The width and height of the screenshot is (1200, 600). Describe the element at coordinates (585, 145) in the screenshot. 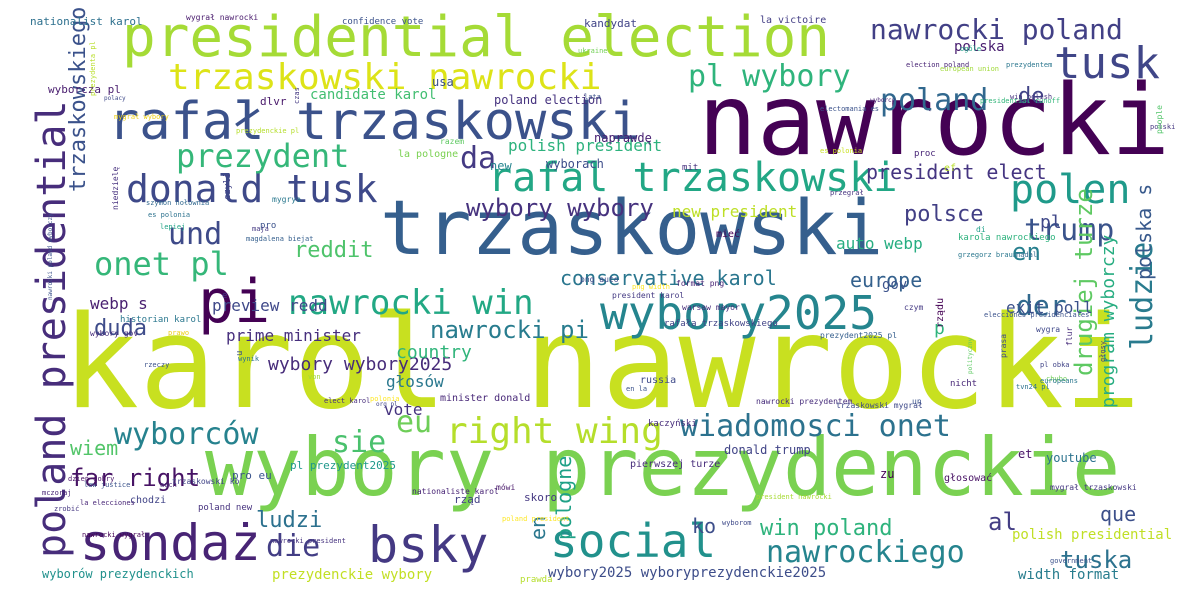

I see `cloud-word: polish president` at that location.